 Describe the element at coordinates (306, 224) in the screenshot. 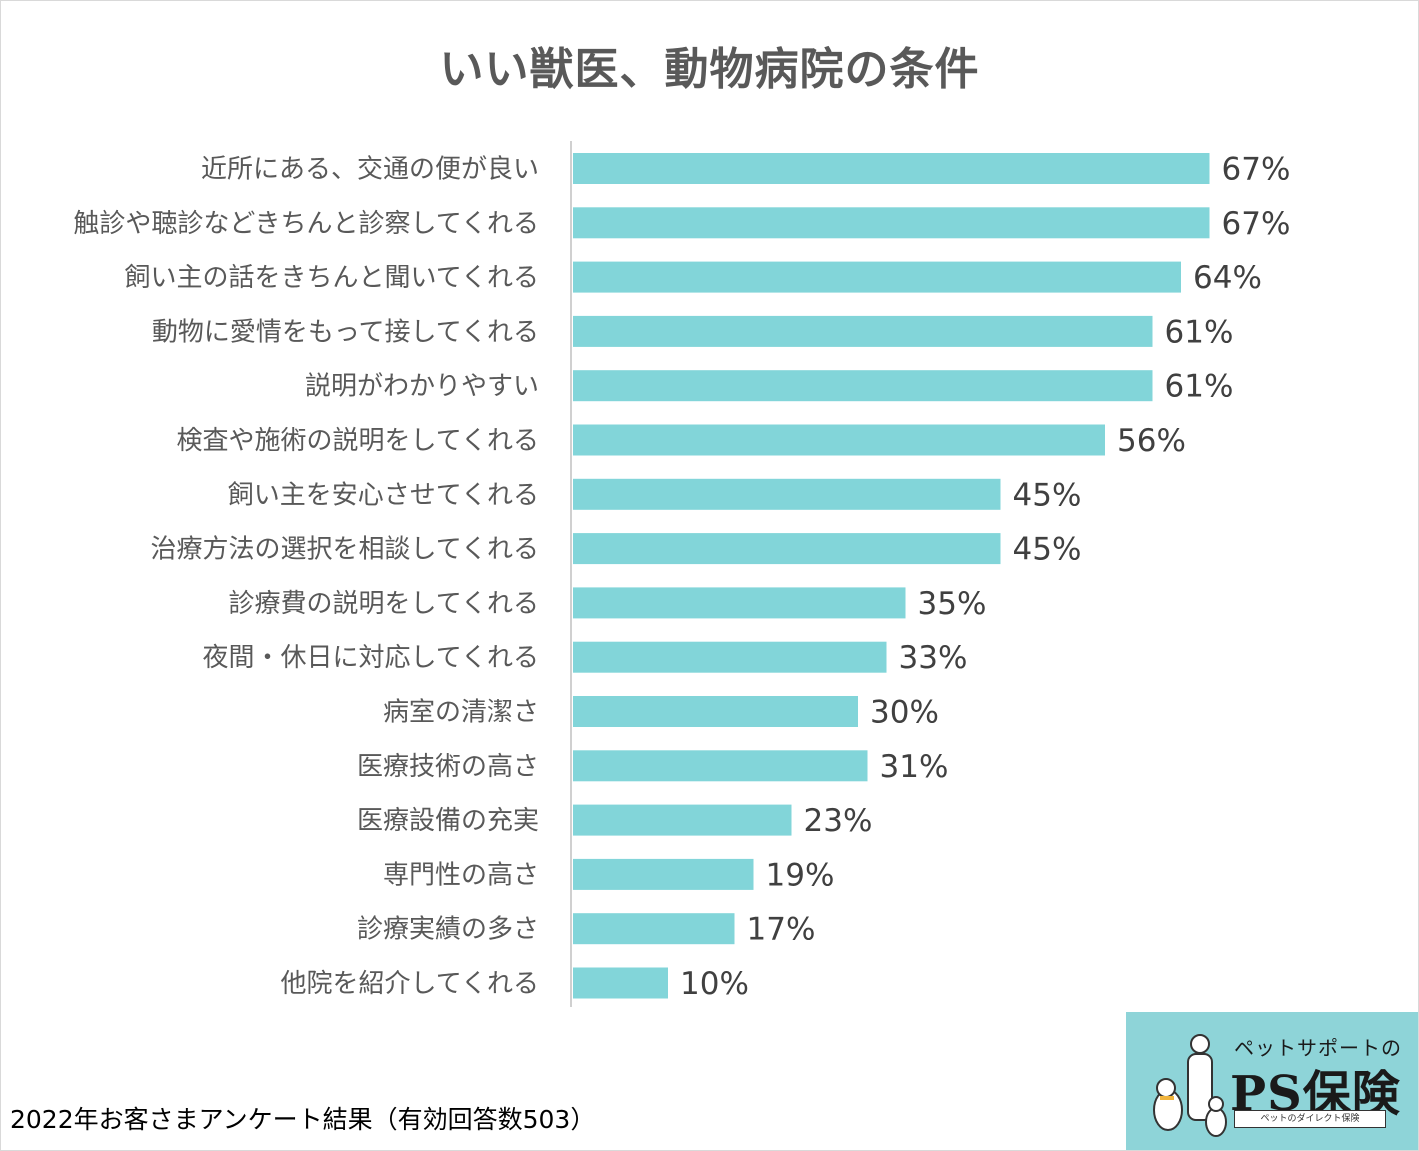

I see `category-label: 触診や聴診などきちんと診察してくれる` at that location.